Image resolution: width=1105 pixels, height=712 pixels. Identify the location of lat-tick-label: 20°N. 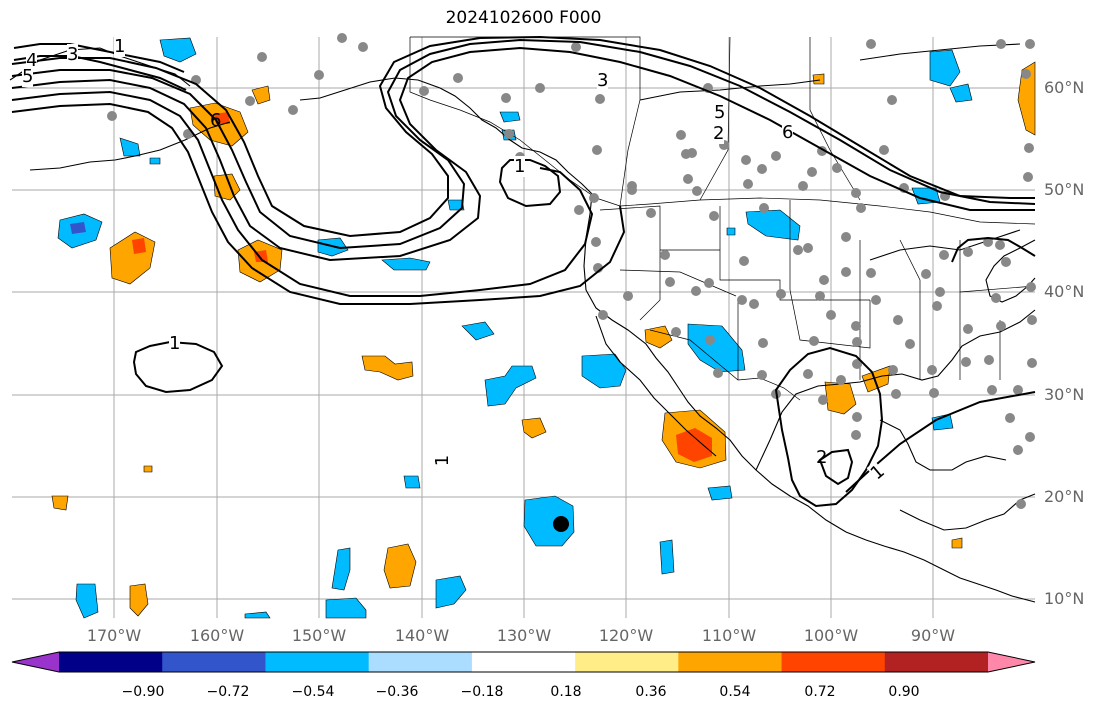
(1064, 496).